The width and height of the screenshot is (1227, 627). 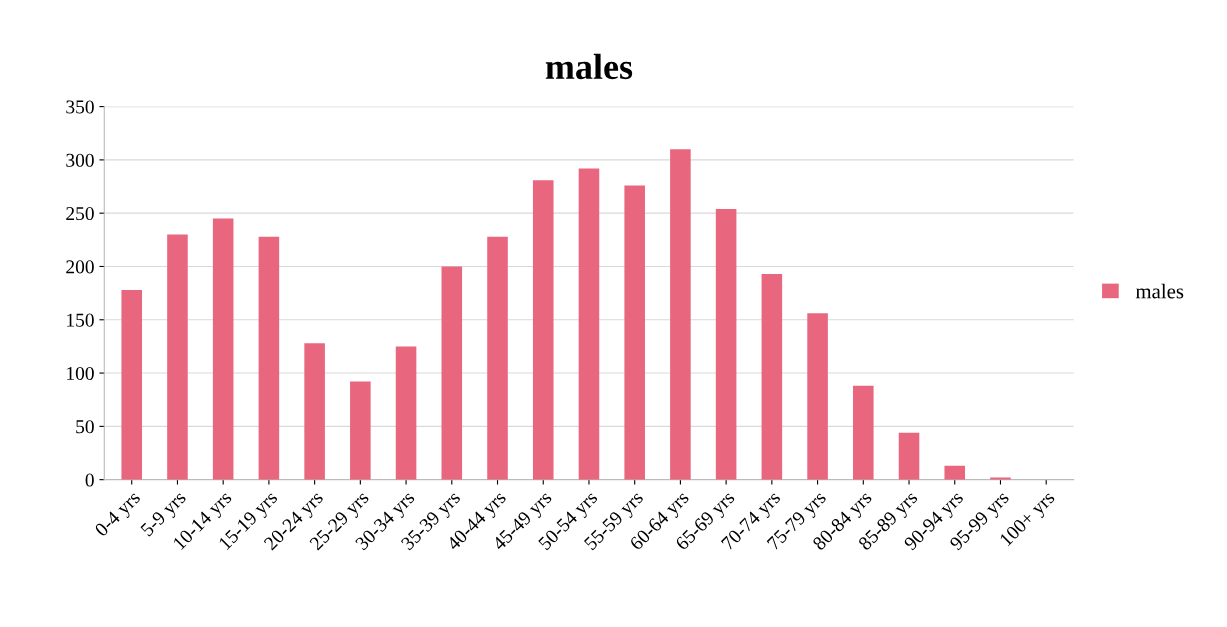 I want to click on legend-label: males, so click(x=1159, y=291).